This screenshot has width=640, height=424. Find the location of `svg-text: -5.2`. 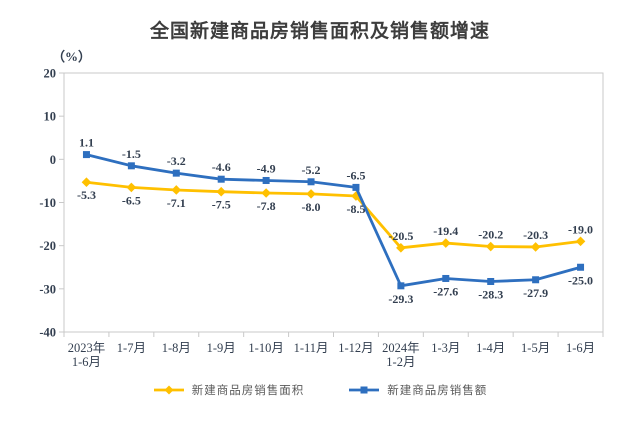

svg-text: -5.2 is located at coordinates (311, 170).